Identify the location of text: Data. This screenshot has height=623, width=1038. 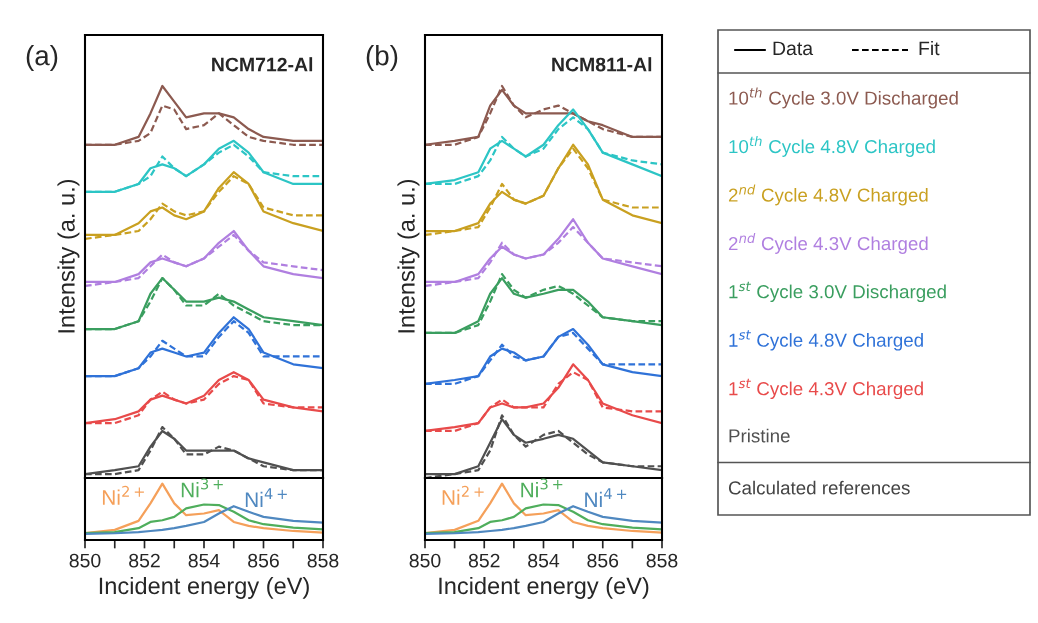
(793, 48).